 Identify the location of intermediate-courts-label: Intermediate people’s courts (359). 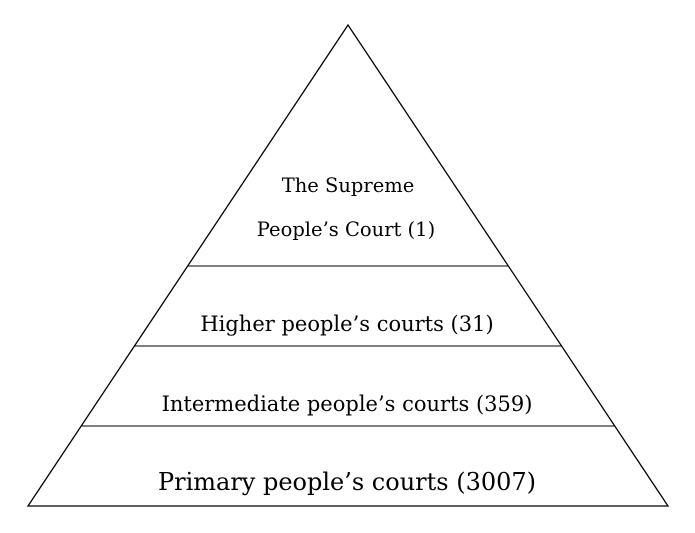
(347, 404).